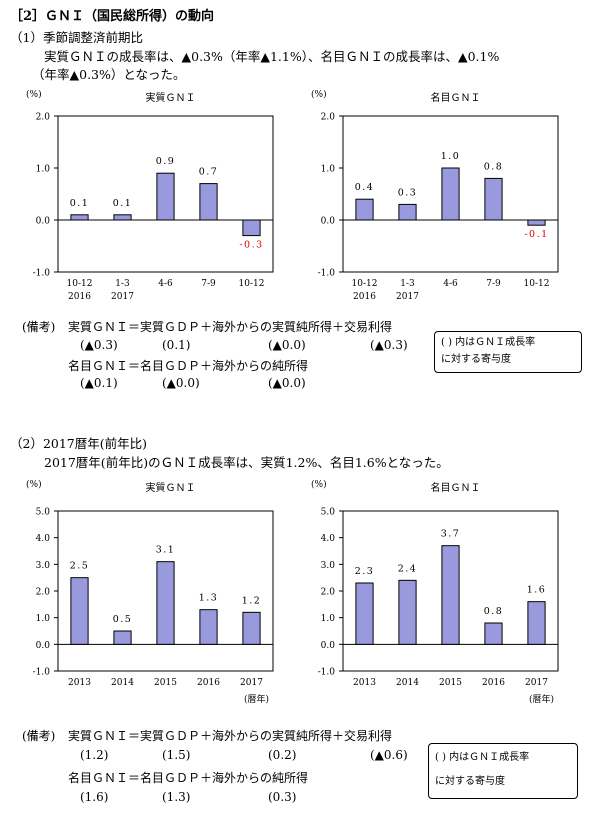 This screenshot has height=822, width=593. I want to click on note1-real-contrib-3: (▲0.0), so click(287, 345).